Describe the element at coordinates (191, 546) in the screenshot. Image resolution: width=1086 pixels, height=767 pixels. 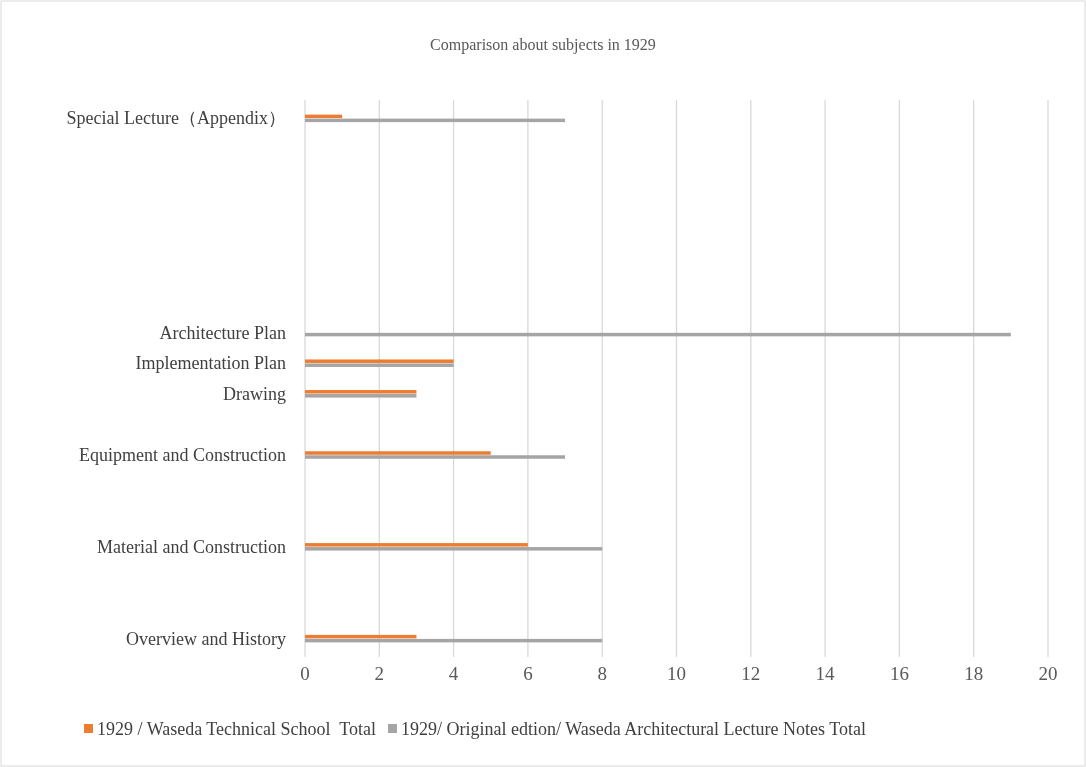
I see `y-tick-label: Material and Construction` at that location.